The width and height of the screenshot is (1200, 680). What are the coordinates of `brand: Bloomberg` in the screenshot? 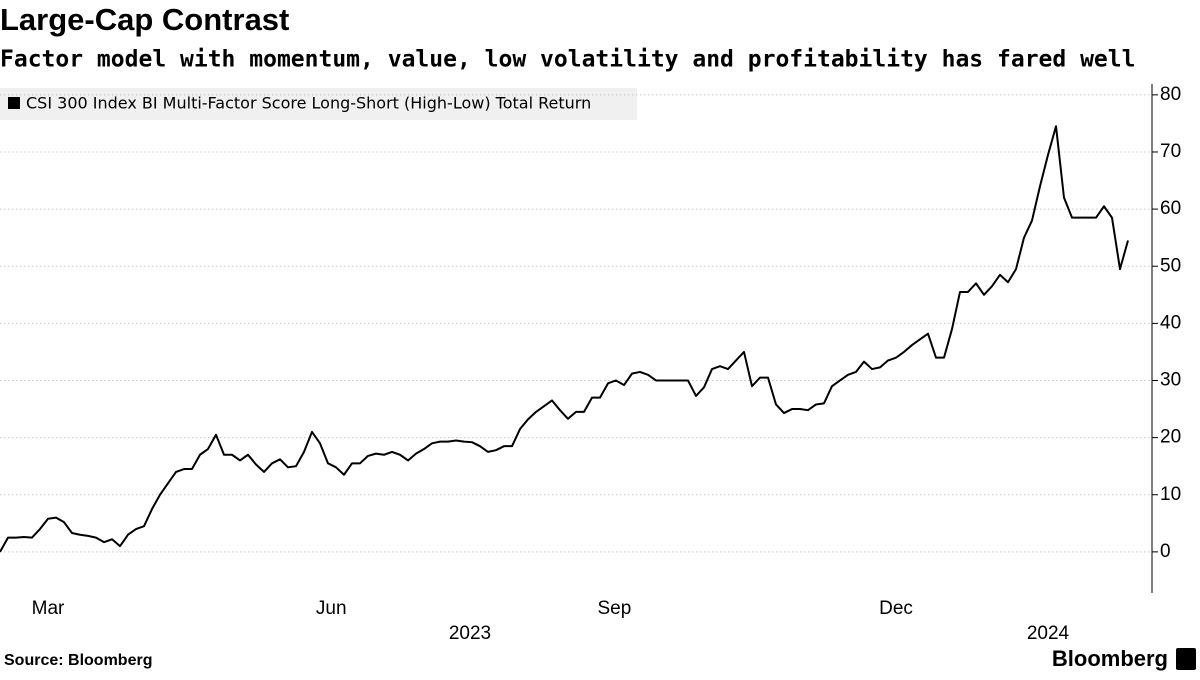 It's located at (1110, 658).